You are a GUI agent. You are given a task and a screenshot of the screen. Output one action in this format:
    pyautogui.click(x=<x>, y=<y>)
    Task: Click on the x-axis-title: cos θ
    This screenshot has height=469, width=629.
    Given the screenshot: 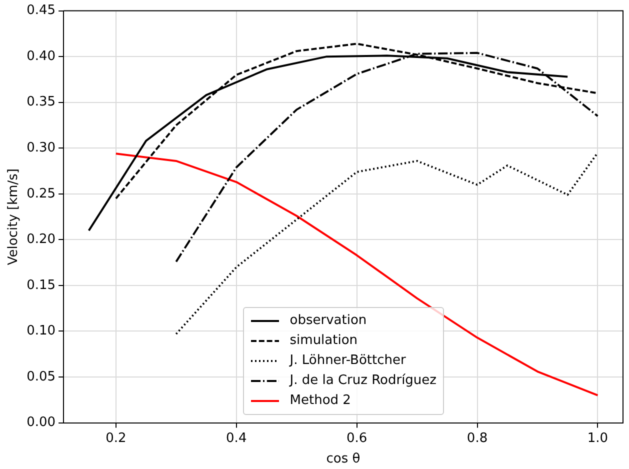 What is the action you would take?
    pyautogui.click(x=343, y=459)
    